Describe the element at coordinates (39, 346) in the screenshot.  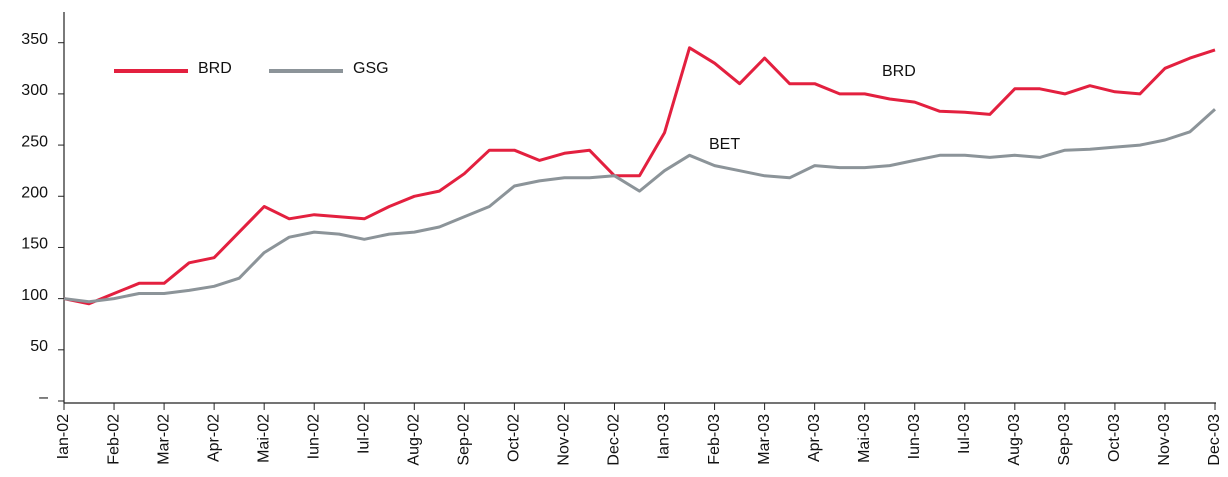
I see `y-tick-label: 50` at that location.